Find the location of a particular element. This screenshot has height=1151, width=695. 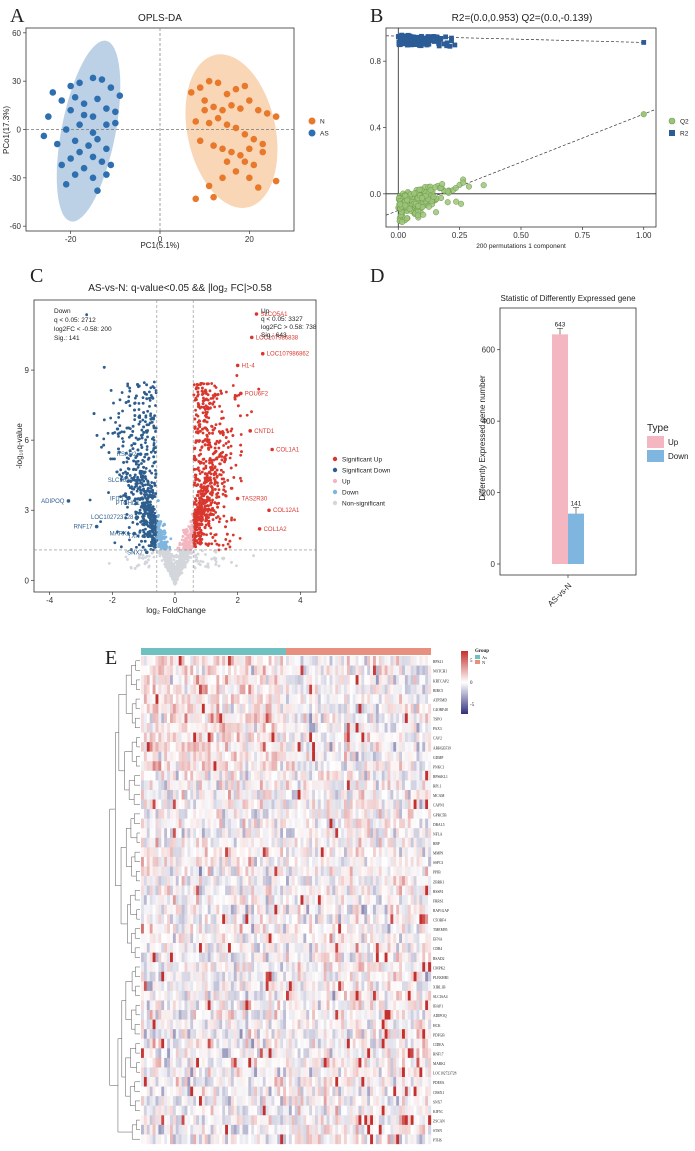

panel-label-b: B is located at coordinates (376, 16).